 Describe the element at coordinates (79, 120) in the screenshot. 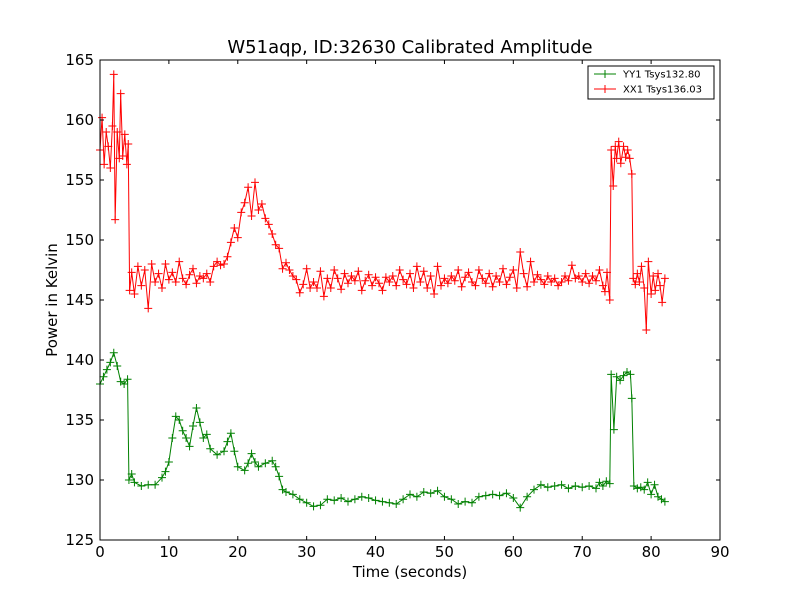

I see `y-tick-label: 160` at that location.